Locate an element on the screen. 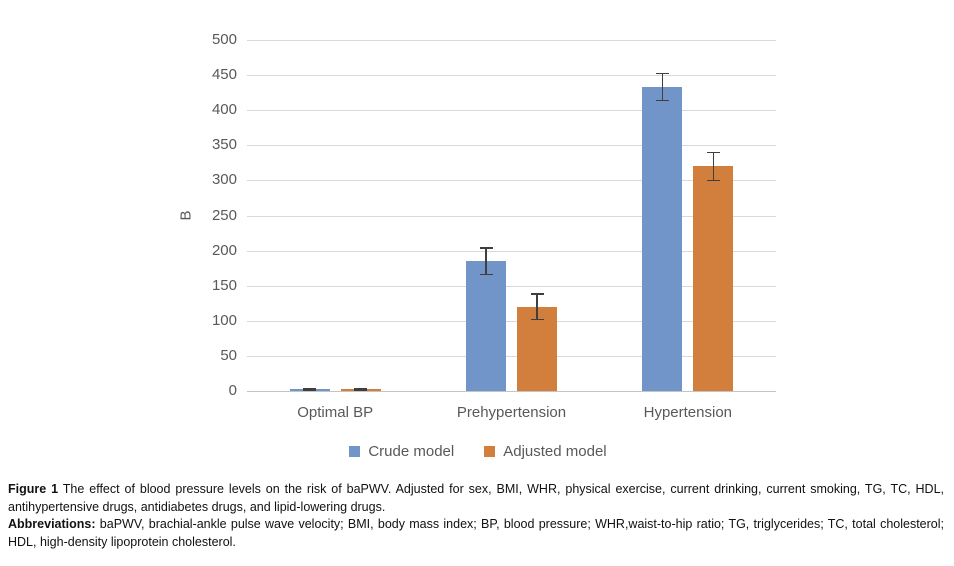 This screenshot has height=566, width=954. bar-adjusted-model-hypertension is located at coordinates (713, 278).